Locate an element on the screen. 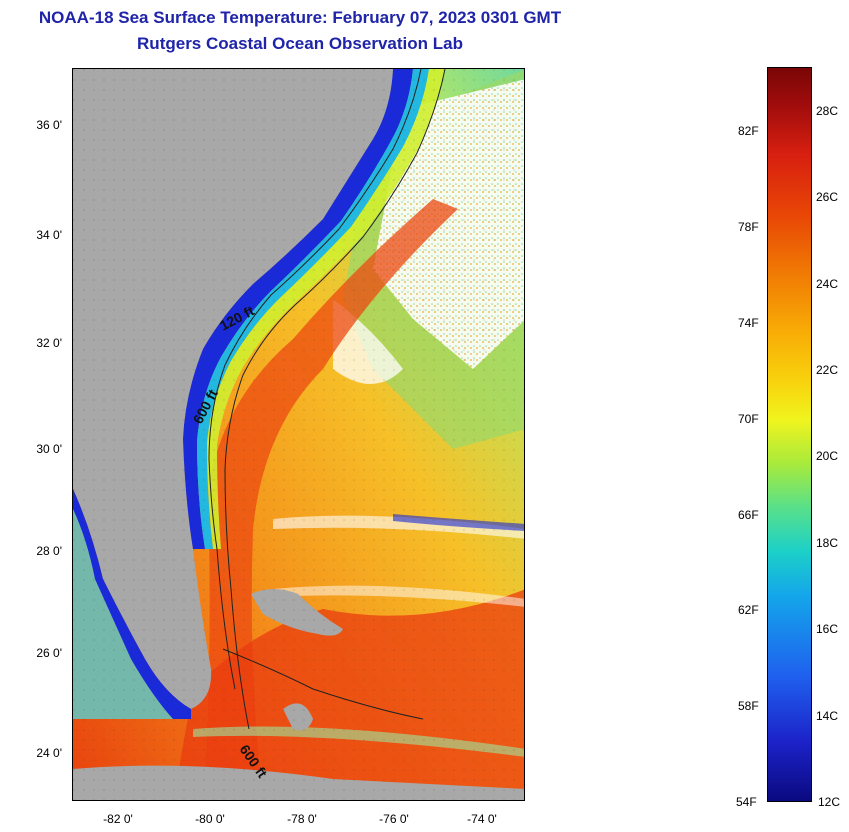 The width and height of the screenshot is (849, 832). colorbar-c-label: 14C is located at coordinates (827, 716).